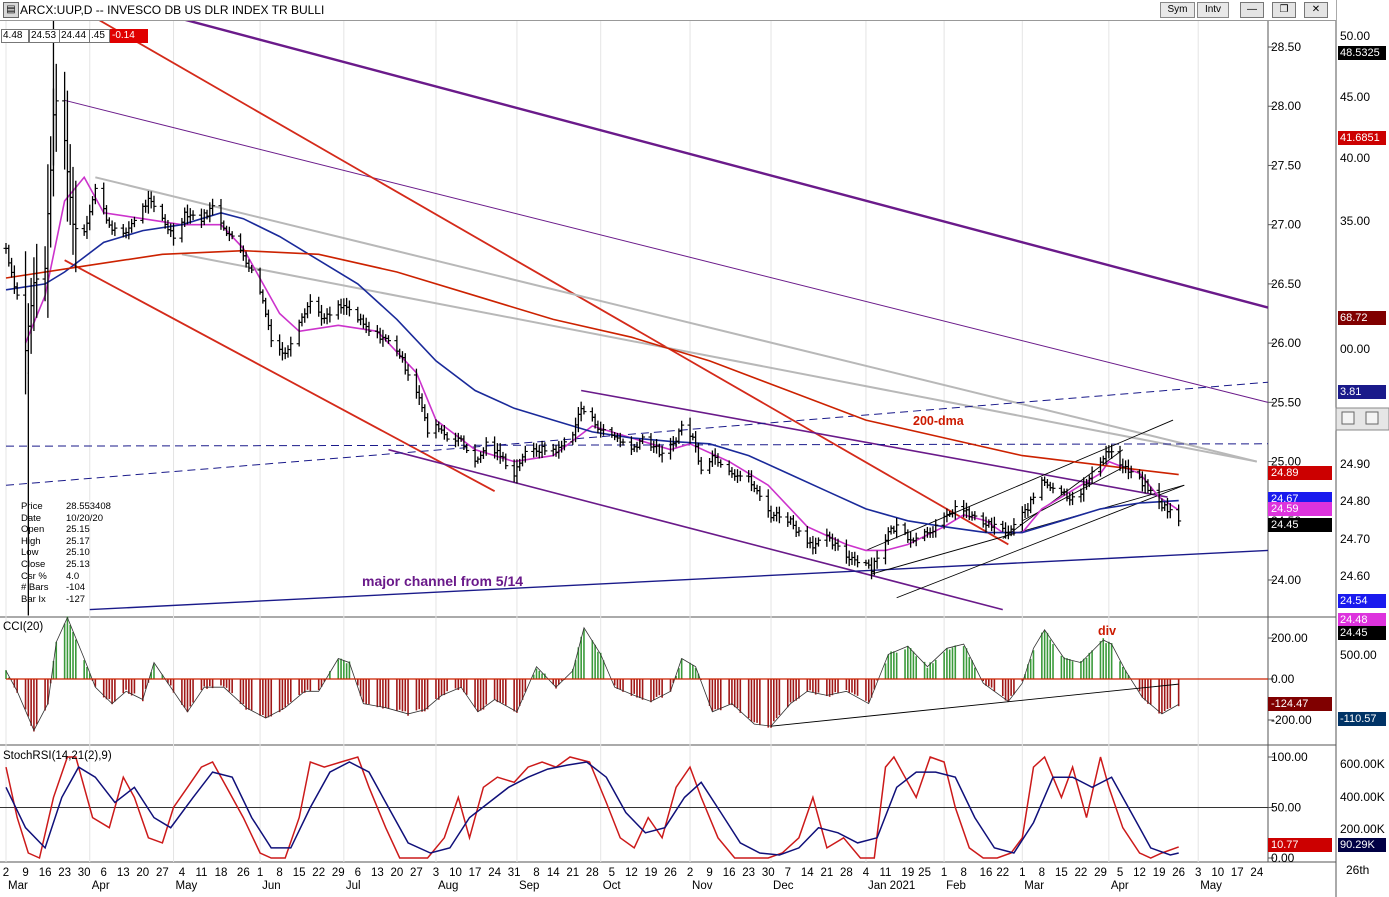 This screenshot has height=897, width=1389. Describe the element at coordinates (33, 530) in the screenshot. I see `info-key: Open` at that location.